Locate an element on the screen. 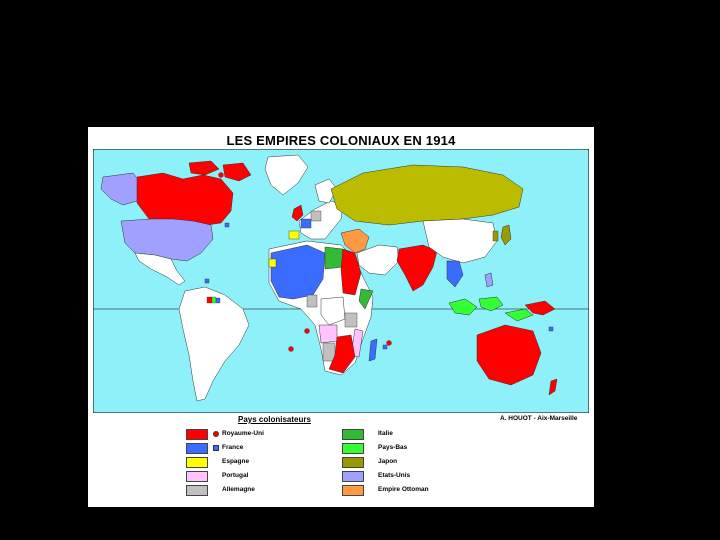 The height and width of the screenshot is (540, 720). china is located at coordinates (460, 241).